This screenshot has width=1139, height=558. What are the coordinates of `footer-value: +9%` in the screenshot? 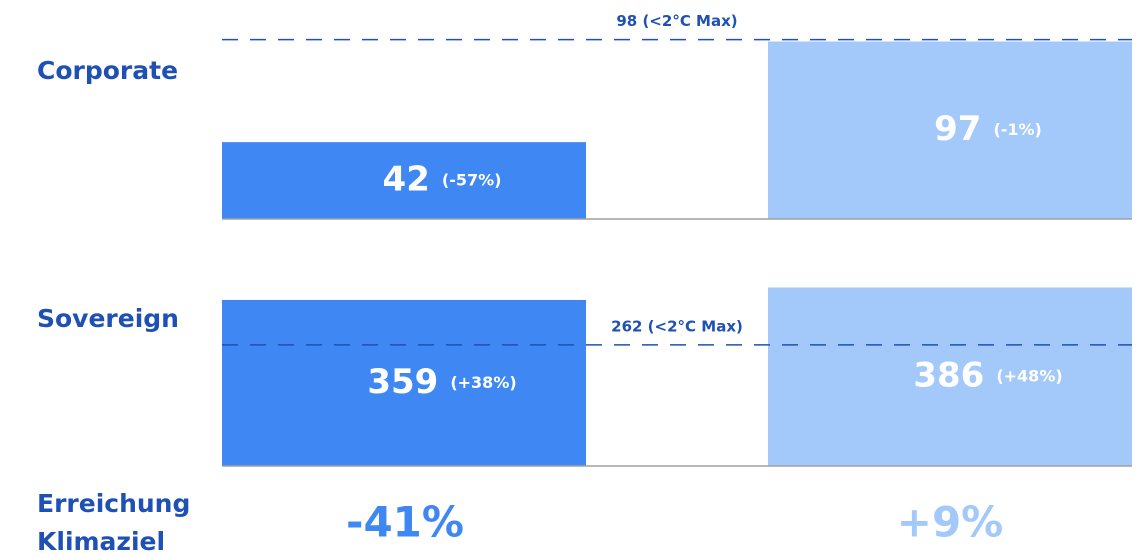 It's located at (950, 522).